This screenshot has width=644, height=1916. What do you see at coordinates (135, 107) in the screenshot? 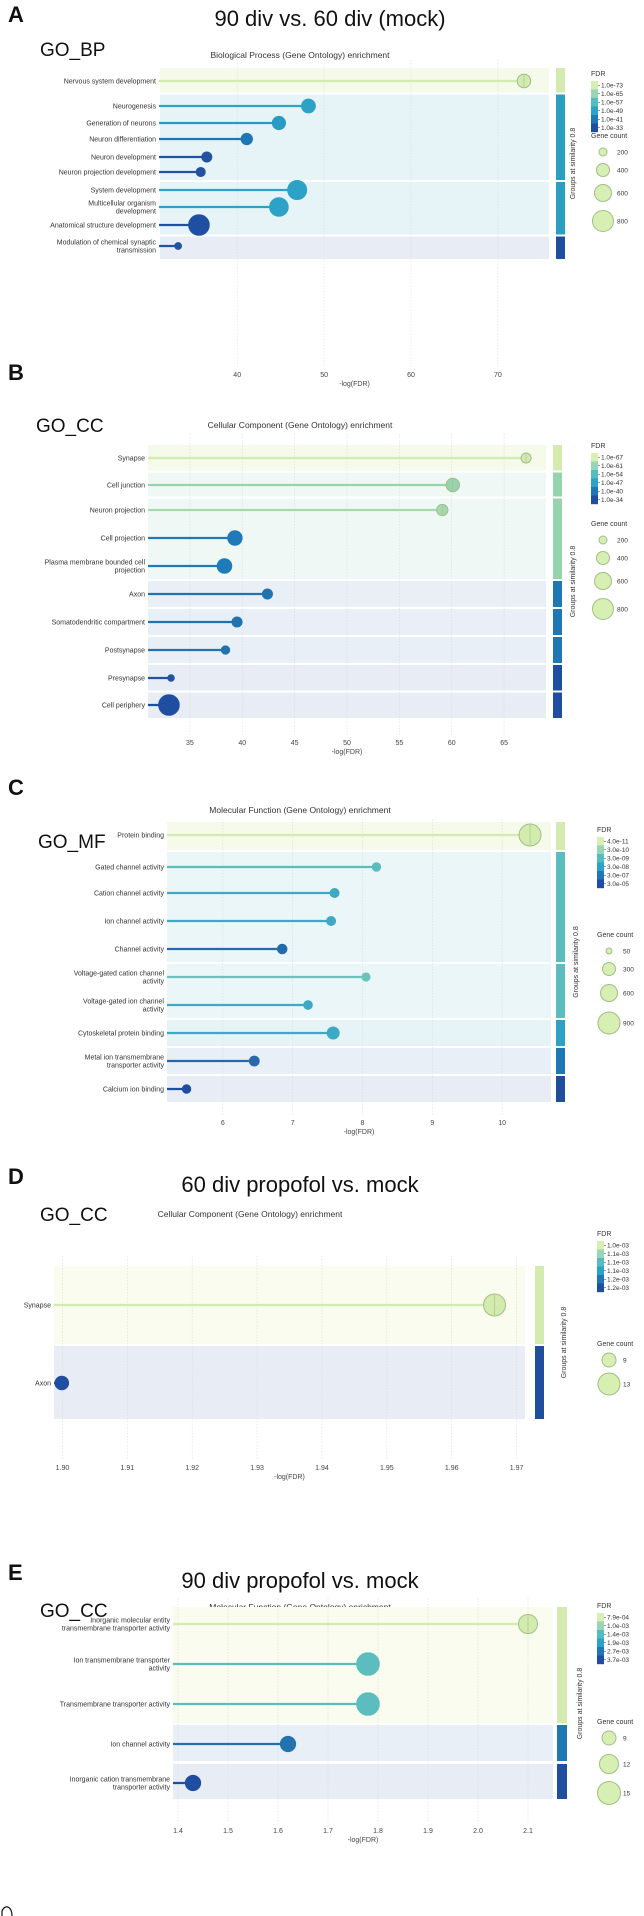
I see `category-label: Neurogenesis` at bounding box center [135, 107].